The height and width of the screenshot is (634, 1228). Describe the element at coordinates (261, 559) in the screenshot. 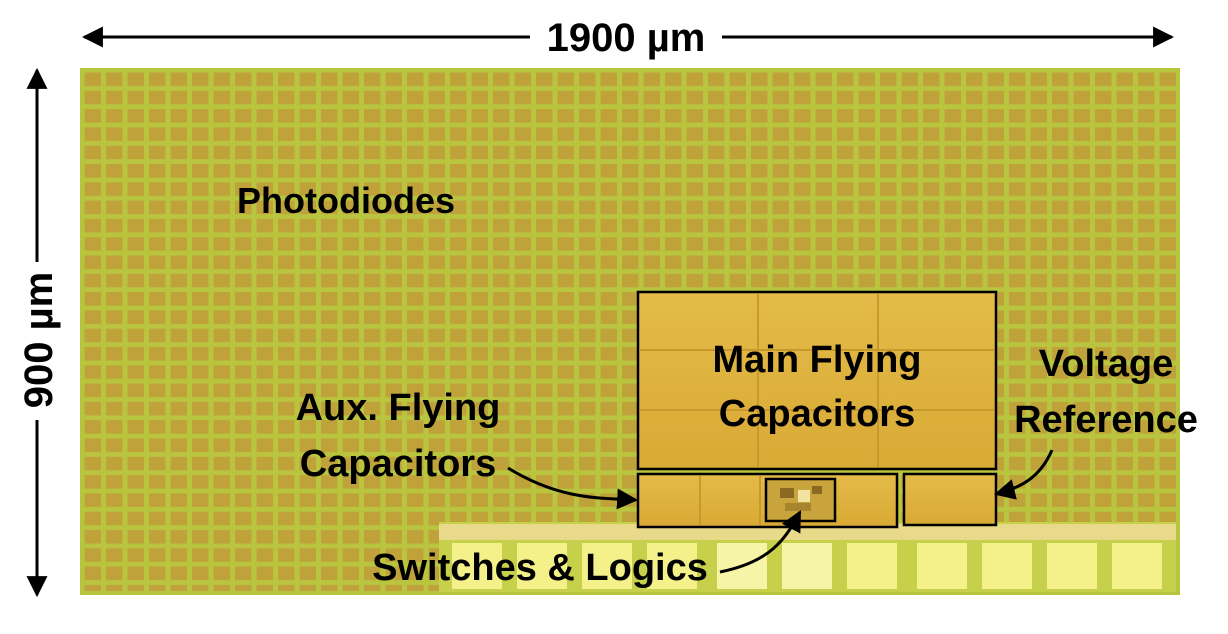

I see `photodiode-array-lower` at that location.